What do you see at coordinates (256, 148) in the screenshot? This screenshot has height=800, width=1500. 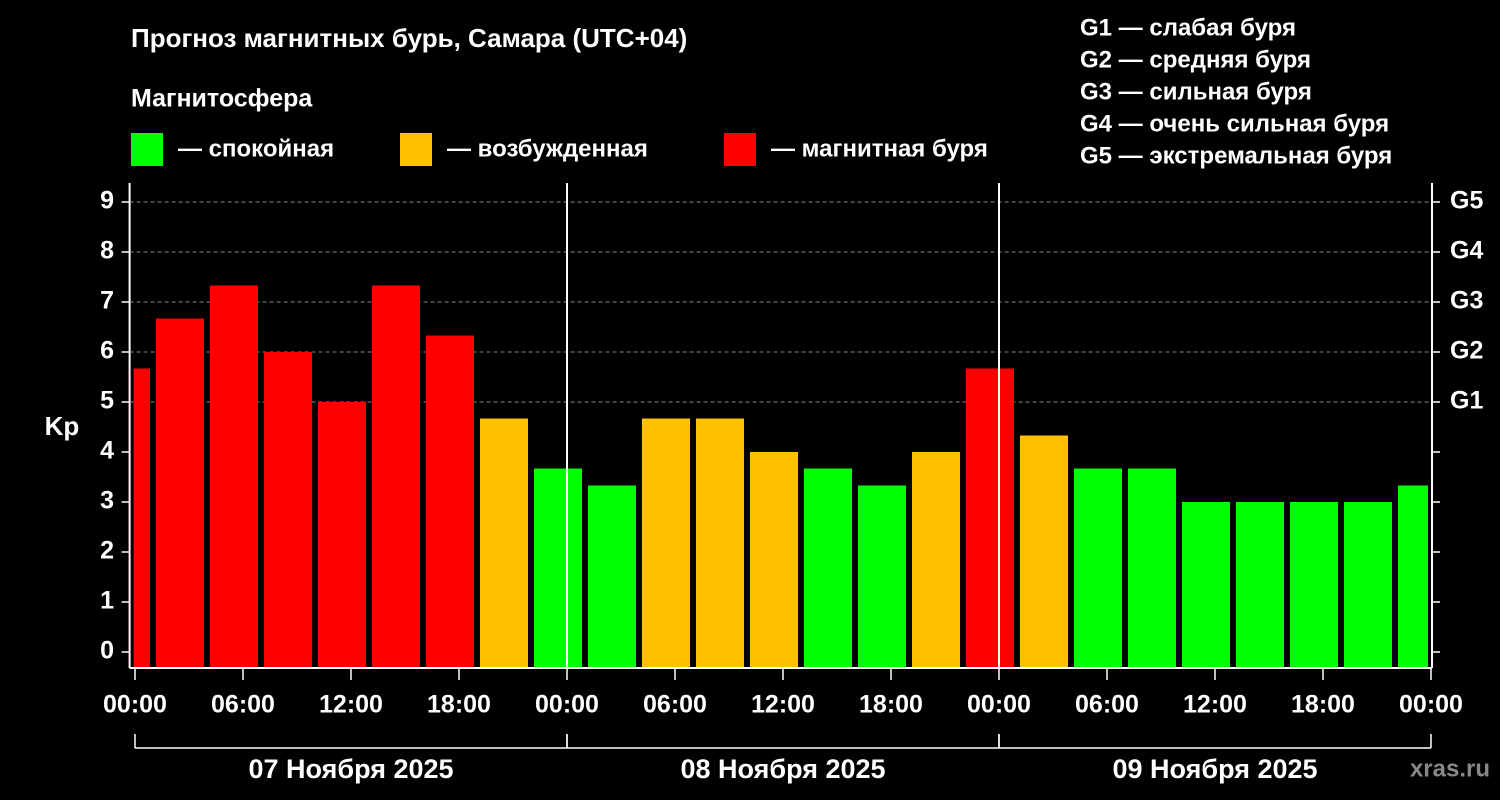 I see `legend-label: — спокойная` at bounding box center [256, 148].